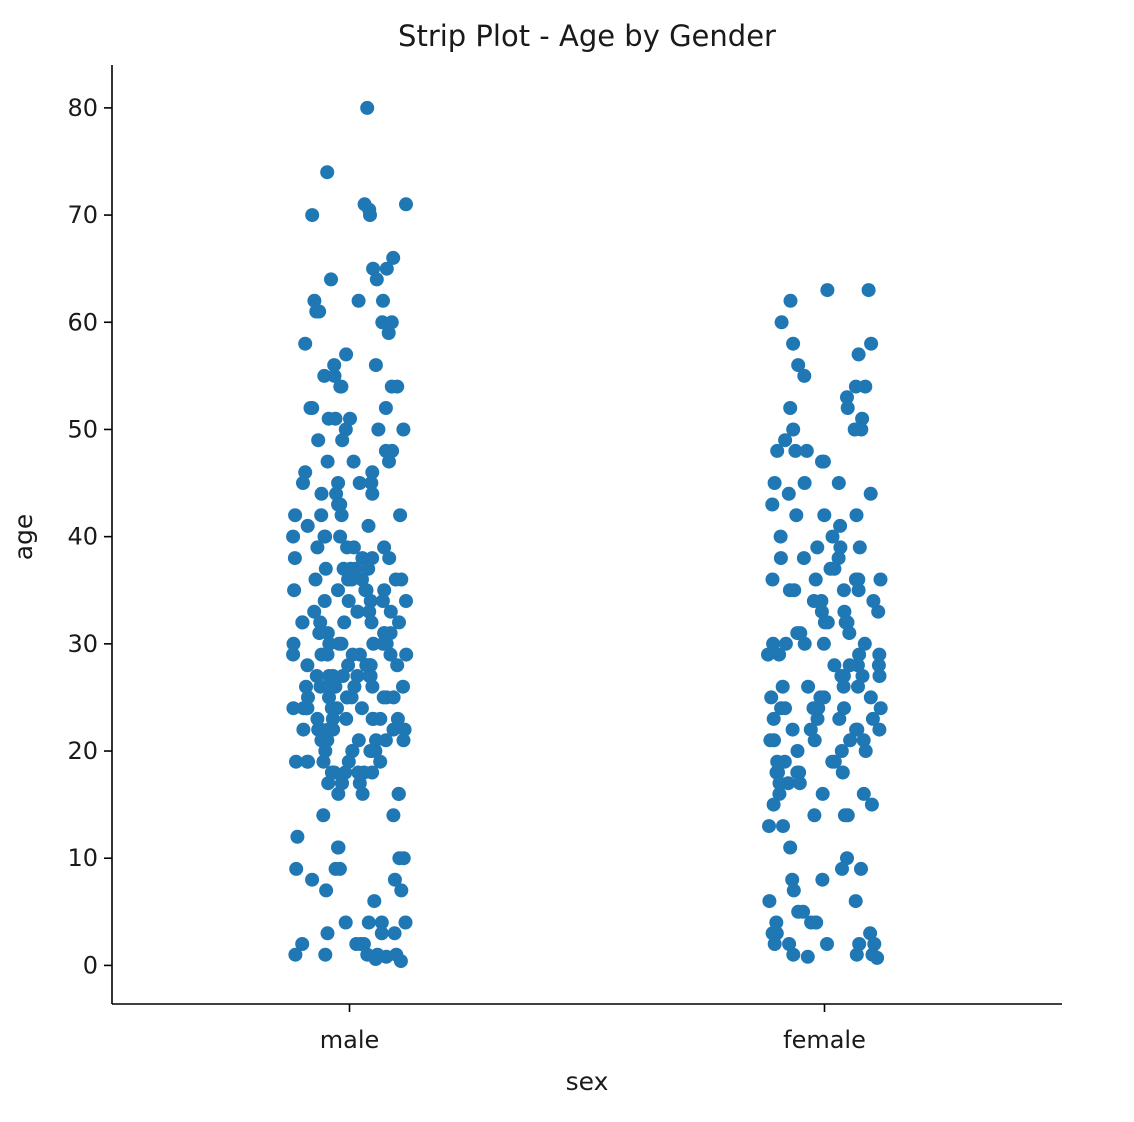 The height and width of the screenshot is (1122, 1134). Describe the element at coordinates (350, 1040) in the screenshot. I see `x-tick-label-male: male` at that location.